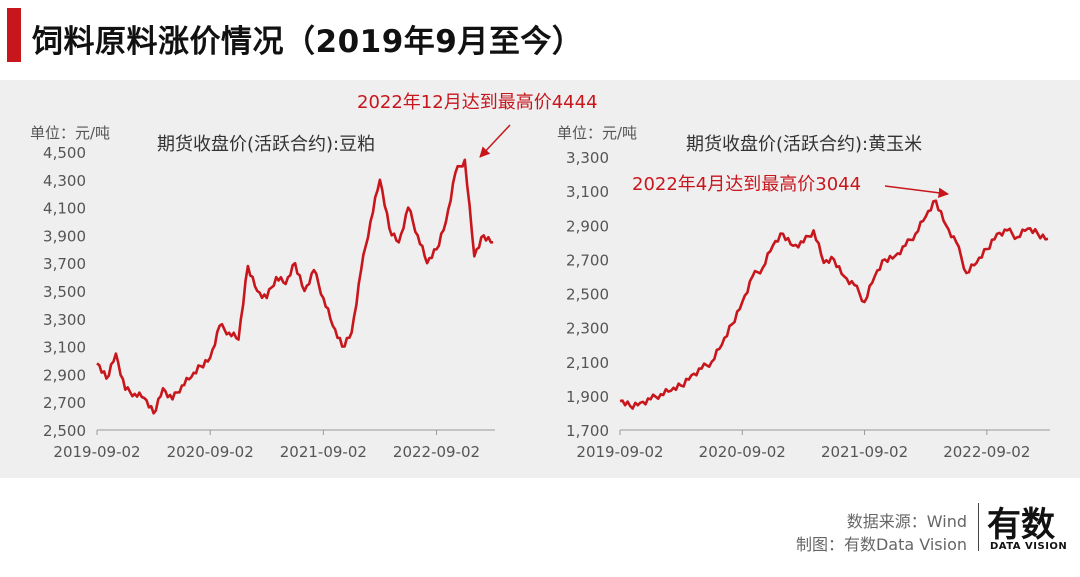 The image size is (1080, 577). Describe the element at coordinates (64, 236) in the screenshot. I see `y-tick-label: 3,900` at that location.